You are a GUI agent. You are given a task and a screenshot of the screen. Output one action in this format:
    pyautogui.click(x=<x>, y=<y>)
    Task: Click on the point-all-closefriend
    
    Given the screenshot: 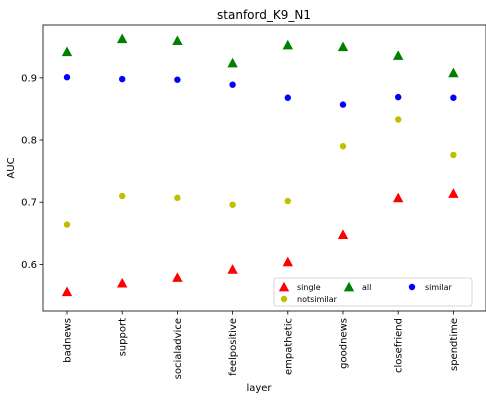 What is the action you would take?
    pyautogui.click(x=398, y=55)
    